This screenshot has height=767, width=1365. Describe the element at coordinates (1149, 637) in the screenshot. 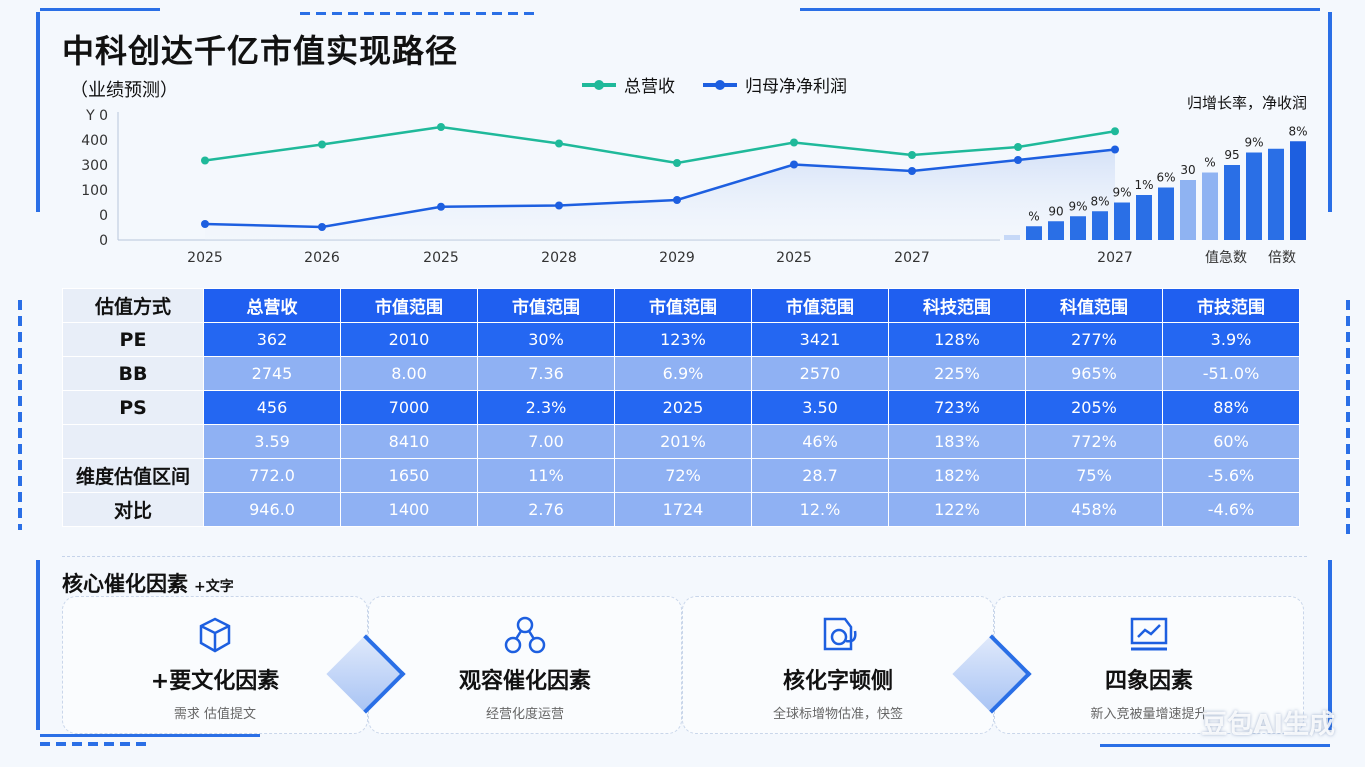

I see `monitor-chart-icon` at that location.